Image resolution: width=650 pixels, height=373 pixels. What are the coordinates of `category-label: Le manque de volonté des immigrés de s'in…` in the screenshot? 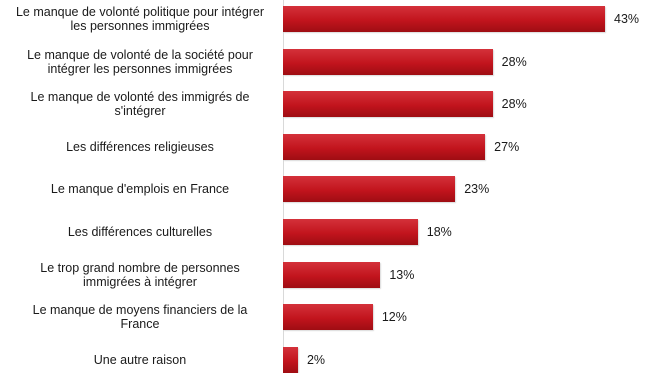 It's located at (140, 104).